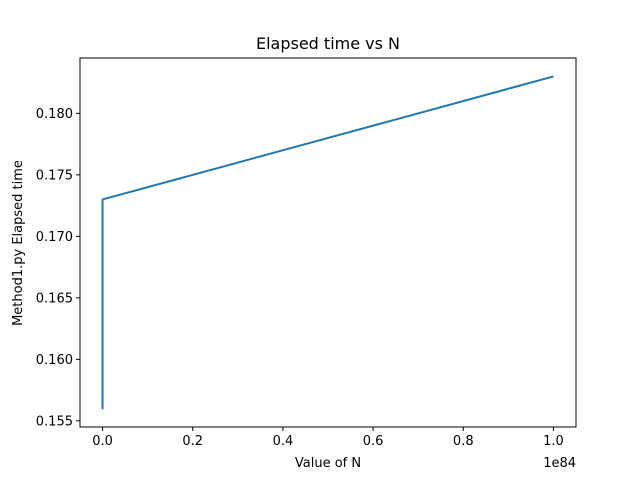 Image resolution: width=640 pixels, height=480 pixels. Describe the element at coordinates (328, 463) in the screenshot. I see `x-axis-label: Value of N` at that location.